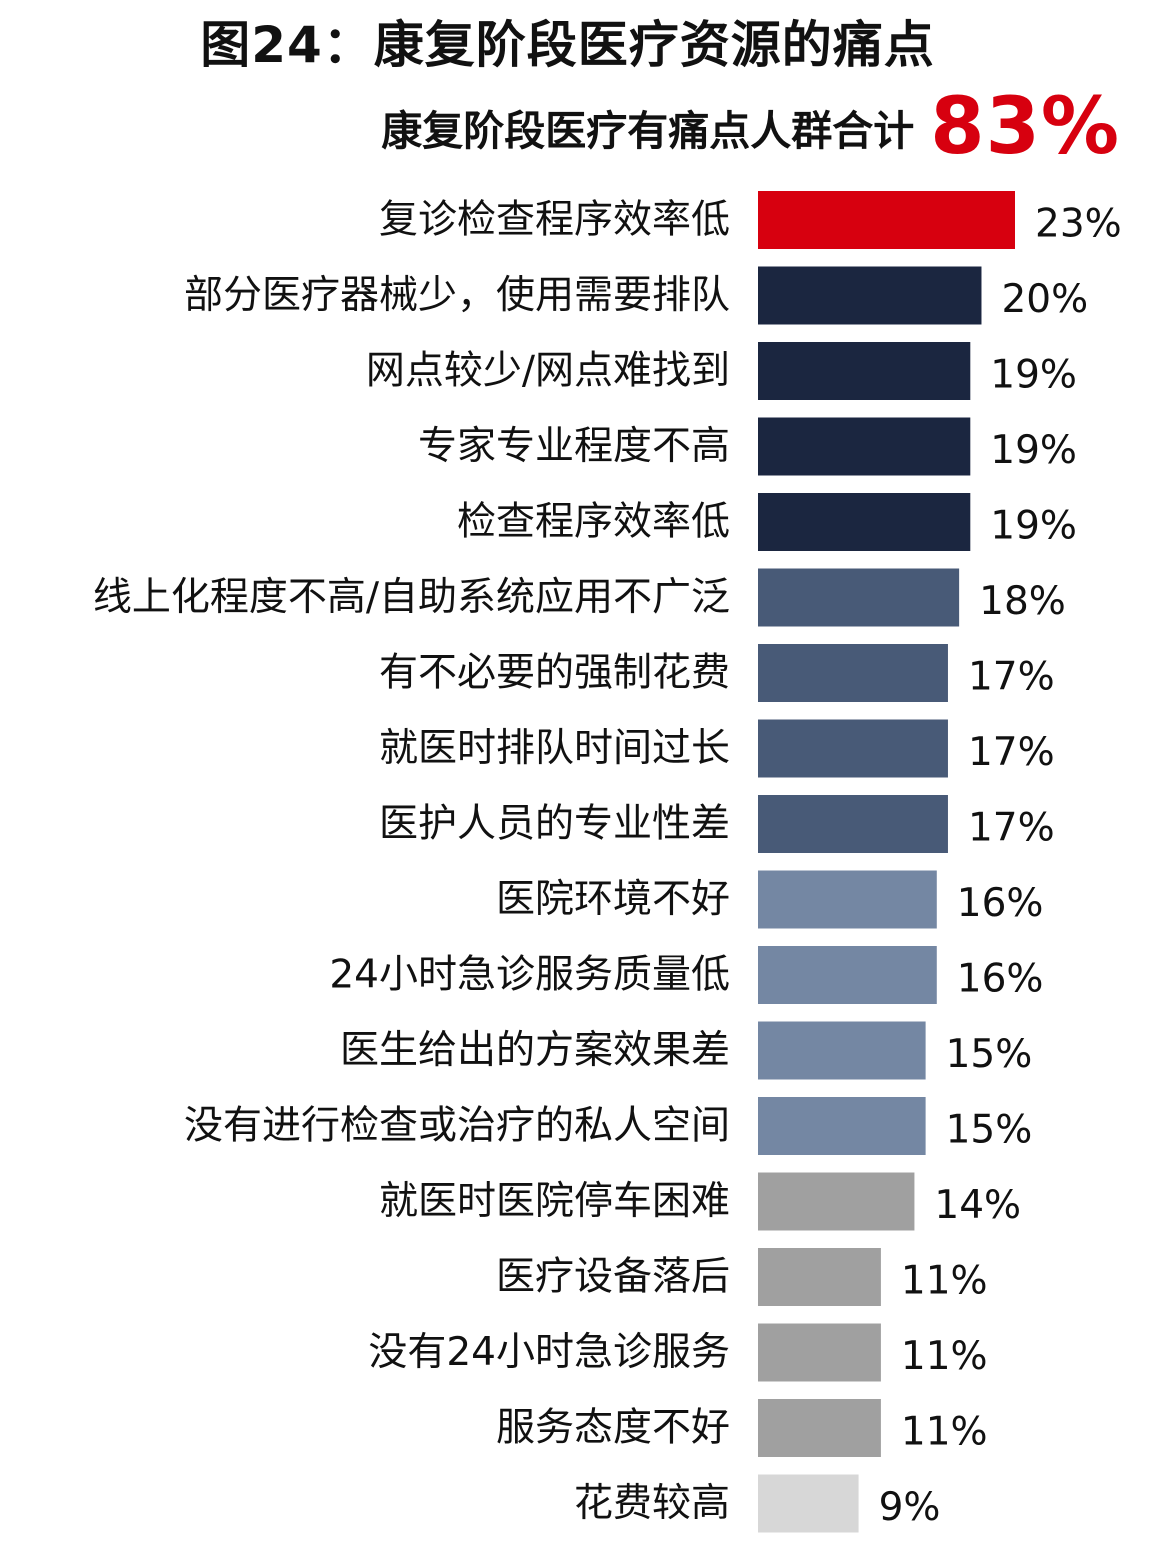 The width and height of the screenshot is (1165, 1555). Describe the element at coordinates (1078, 224) in the screenshot. I see `value-label-1: 23%` at that location.